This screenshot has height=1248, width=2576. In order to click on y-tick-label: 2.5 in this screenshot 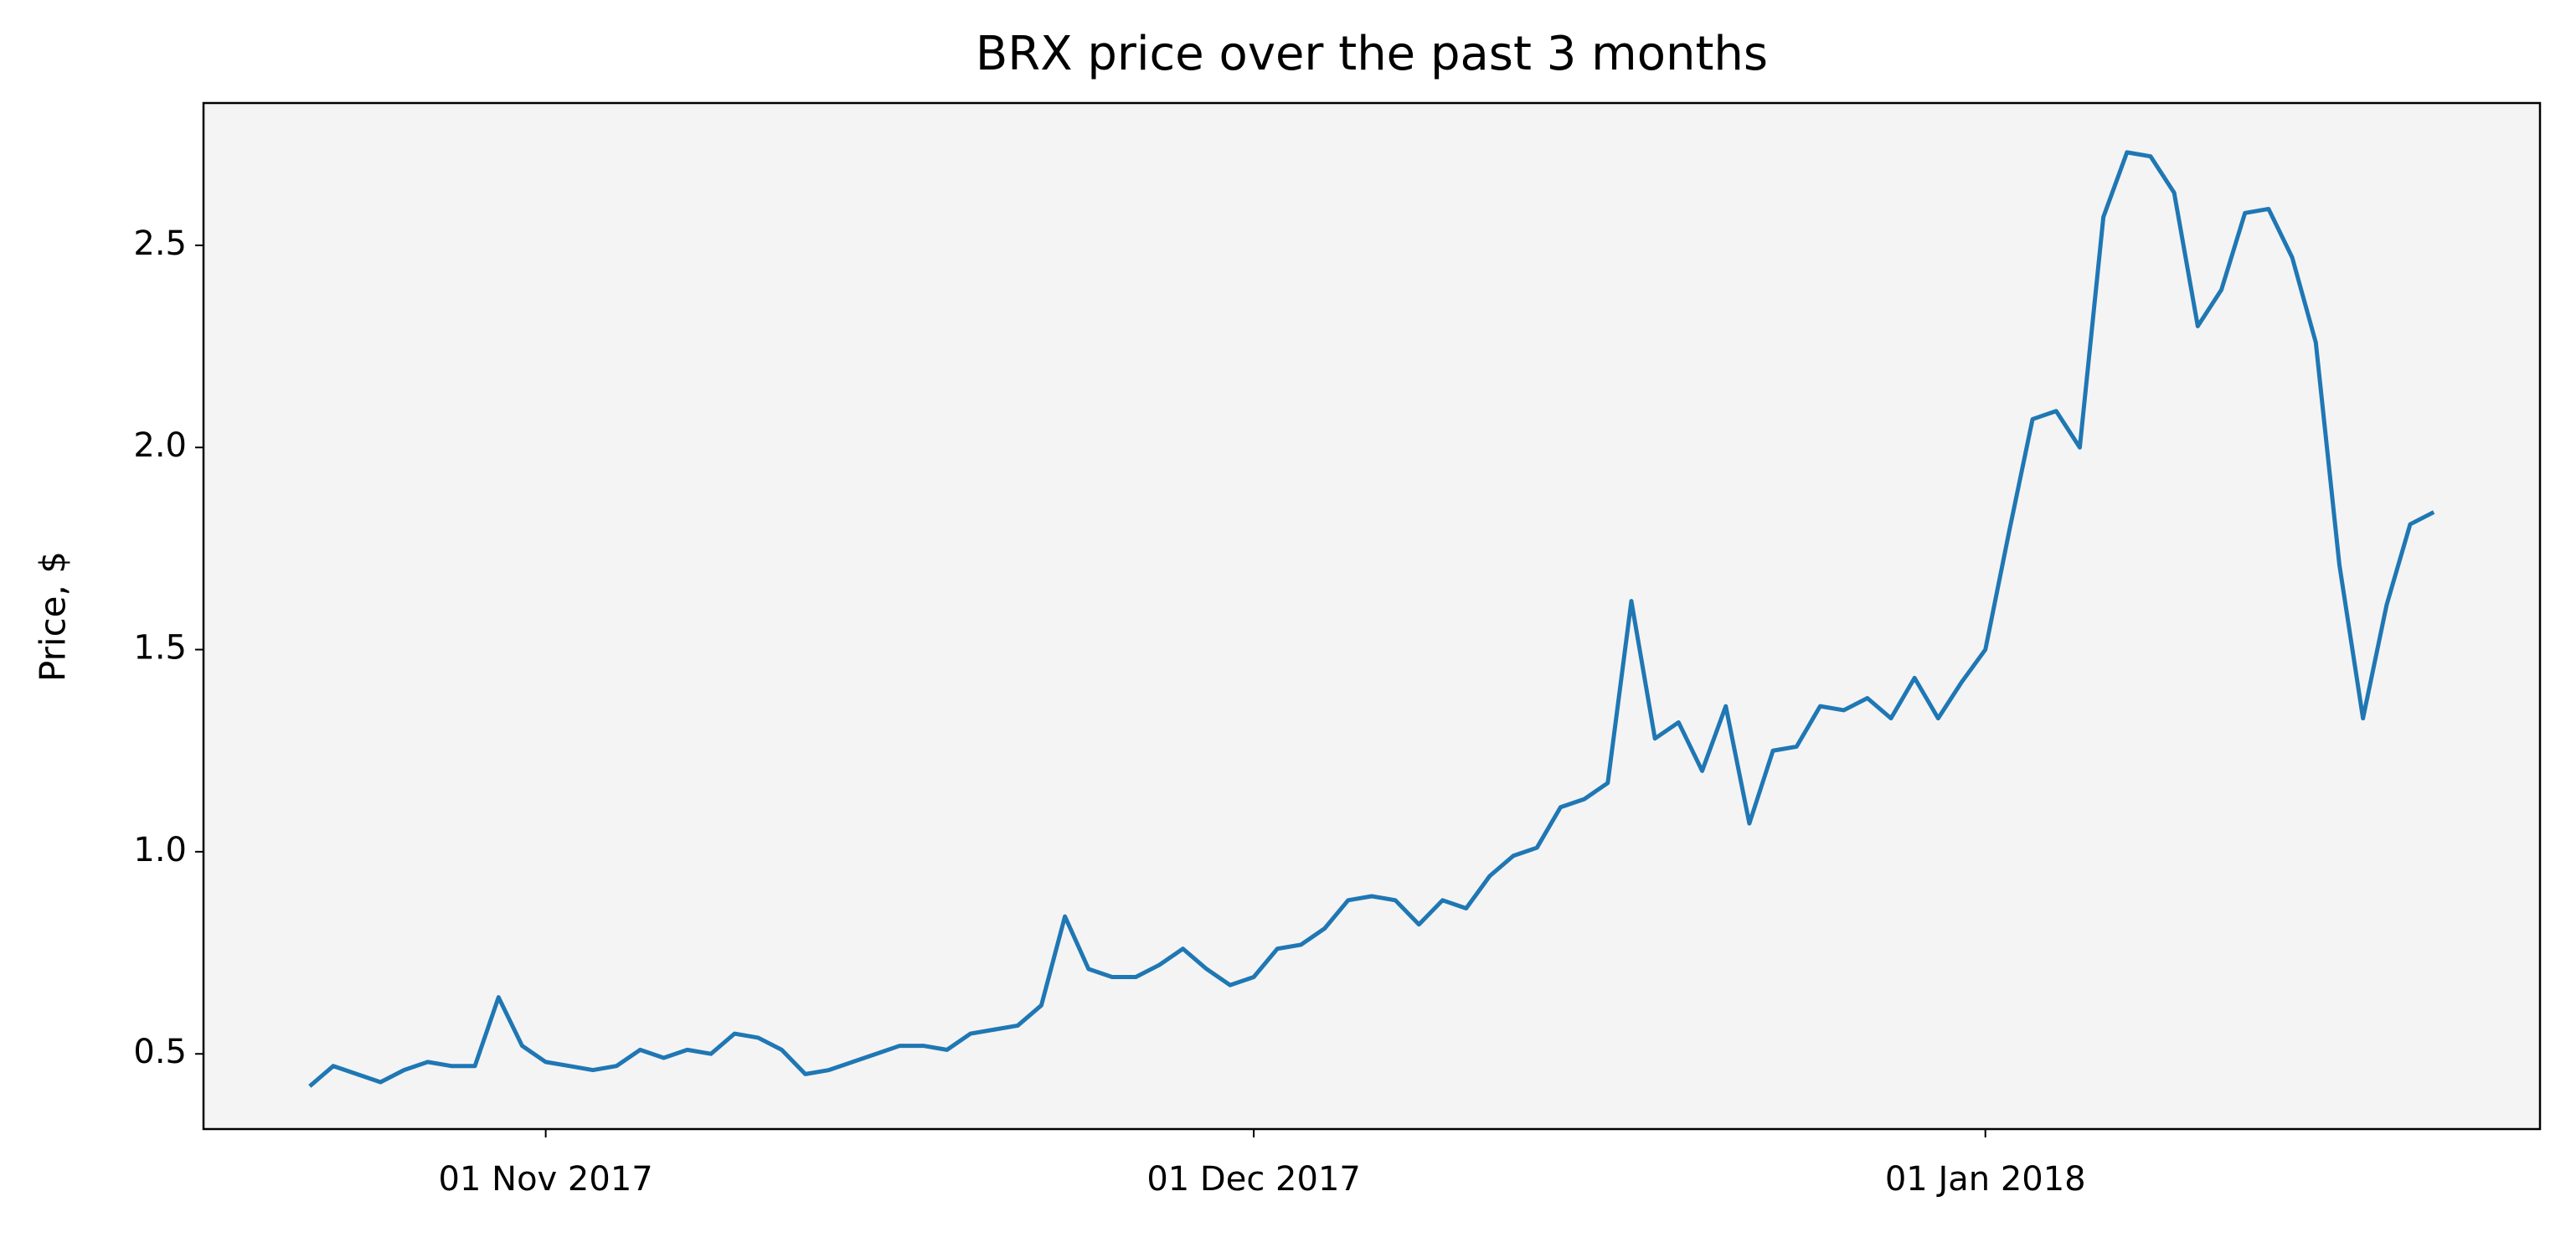, I will do `click(160, 243)`.